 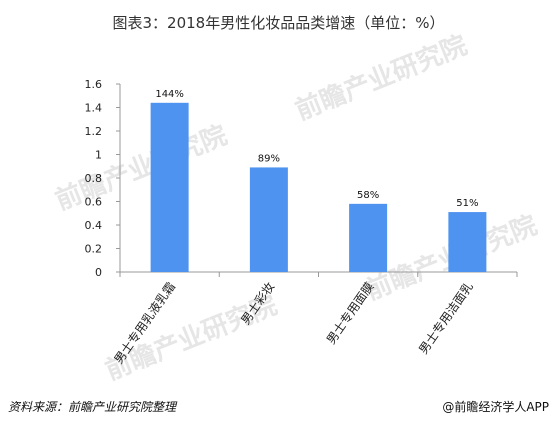 I want to click on x-tick-label: 男士专用洁面乳, so click(x=445, y=317).